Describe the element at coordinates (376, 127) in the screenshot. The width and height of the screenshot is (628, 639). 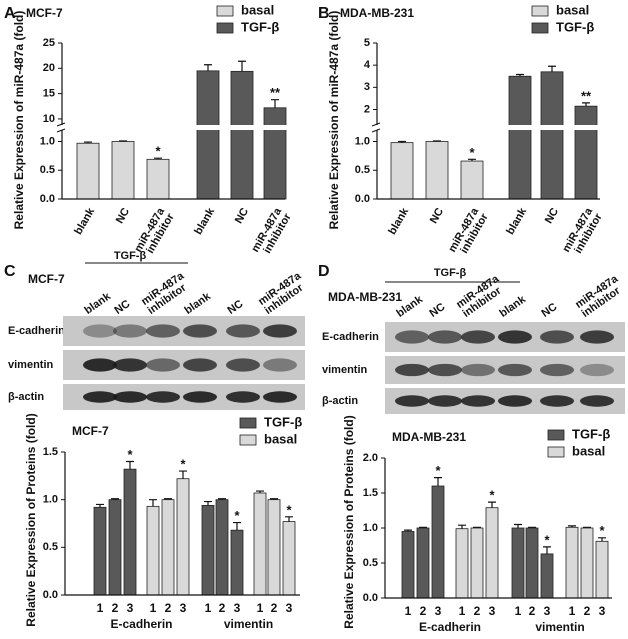
I see `axis-break-mark` at that location.